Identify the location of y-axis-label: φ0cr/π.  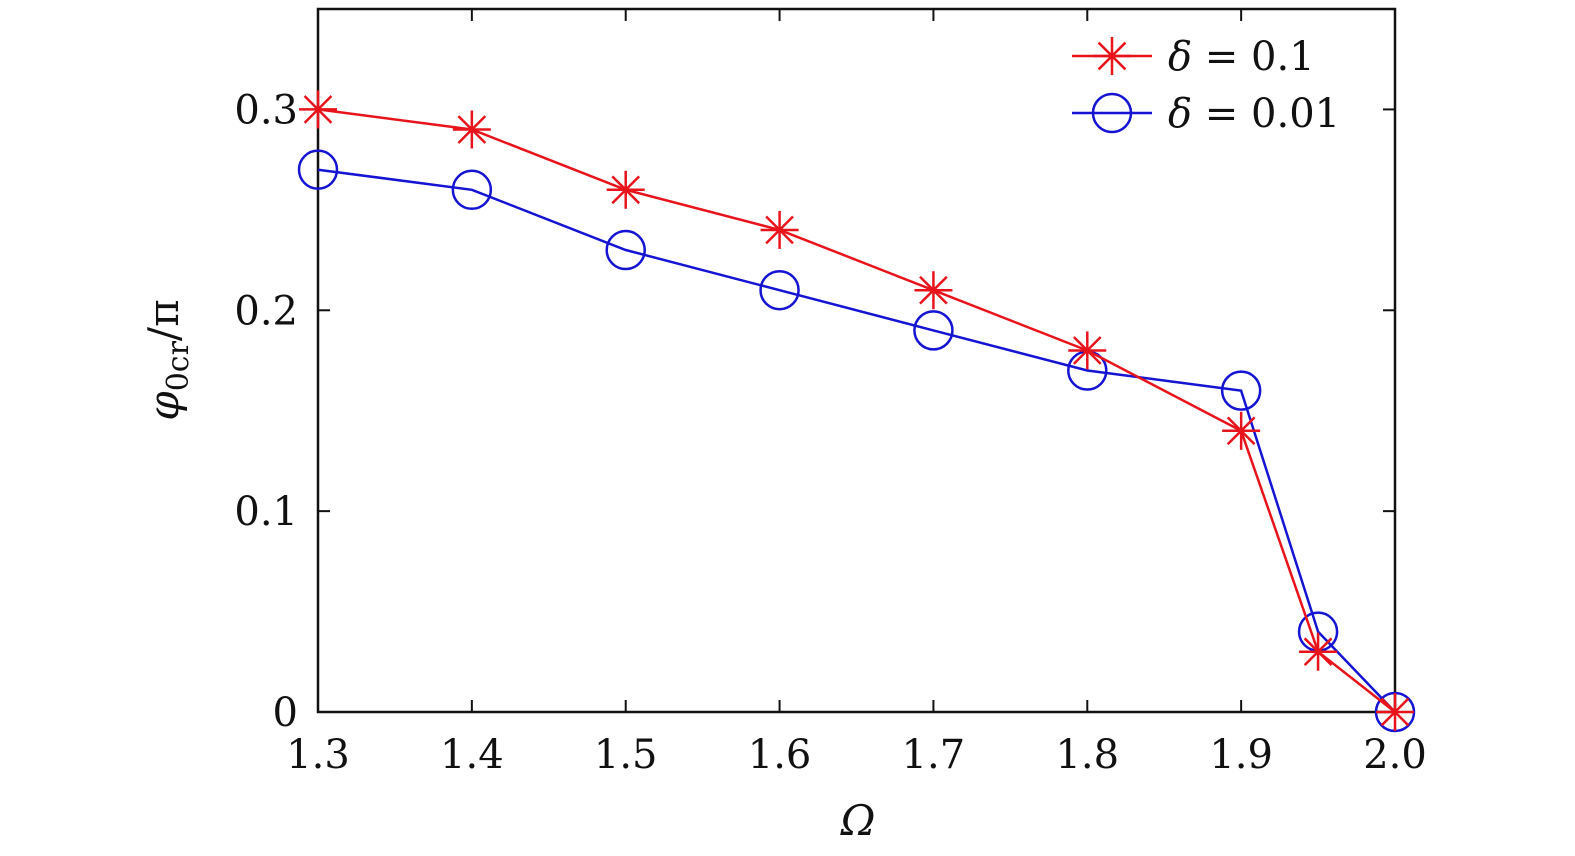
(167, 359).